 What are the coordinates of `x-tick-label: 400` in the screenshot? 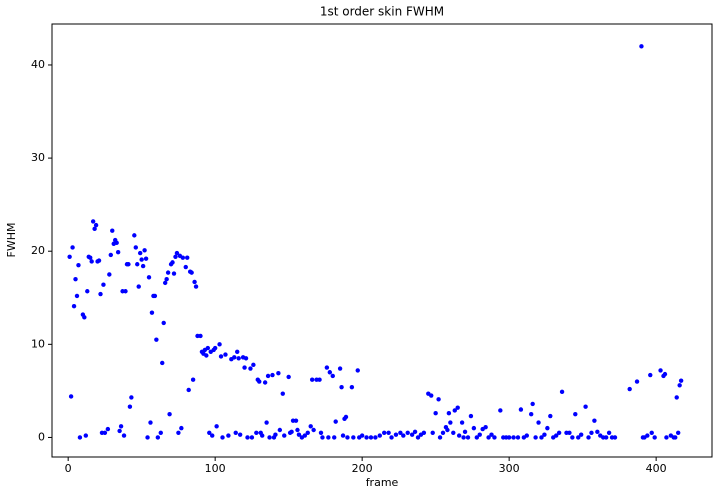 It's located at (656, 468).